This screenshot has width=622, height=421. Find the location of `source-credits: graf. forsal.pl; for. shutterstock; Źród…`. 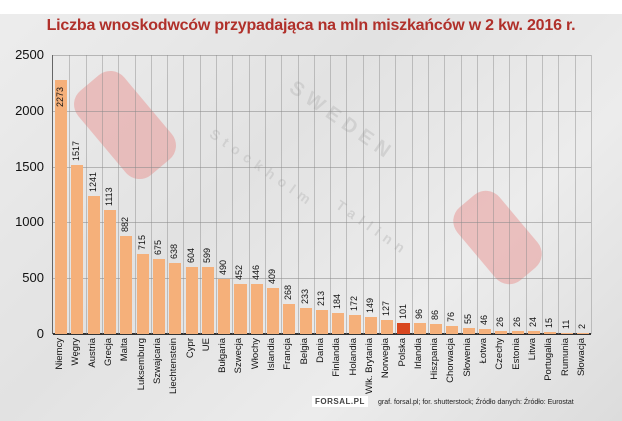

source-credits: graf. forsal.pl; for. shutterstock; Źród… is located at coordinates (476, 402).